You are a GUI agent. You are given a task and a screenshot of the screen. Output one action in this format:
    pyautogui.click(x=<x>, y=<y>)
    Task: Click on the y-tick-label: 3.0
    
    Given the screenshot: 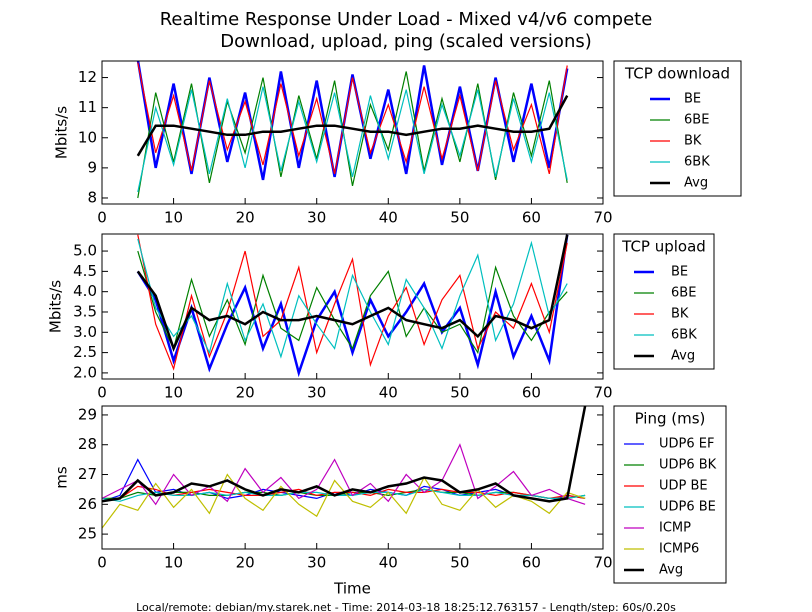 What is the action you would take?
    pyautogui.click(x=85, y=332)
    